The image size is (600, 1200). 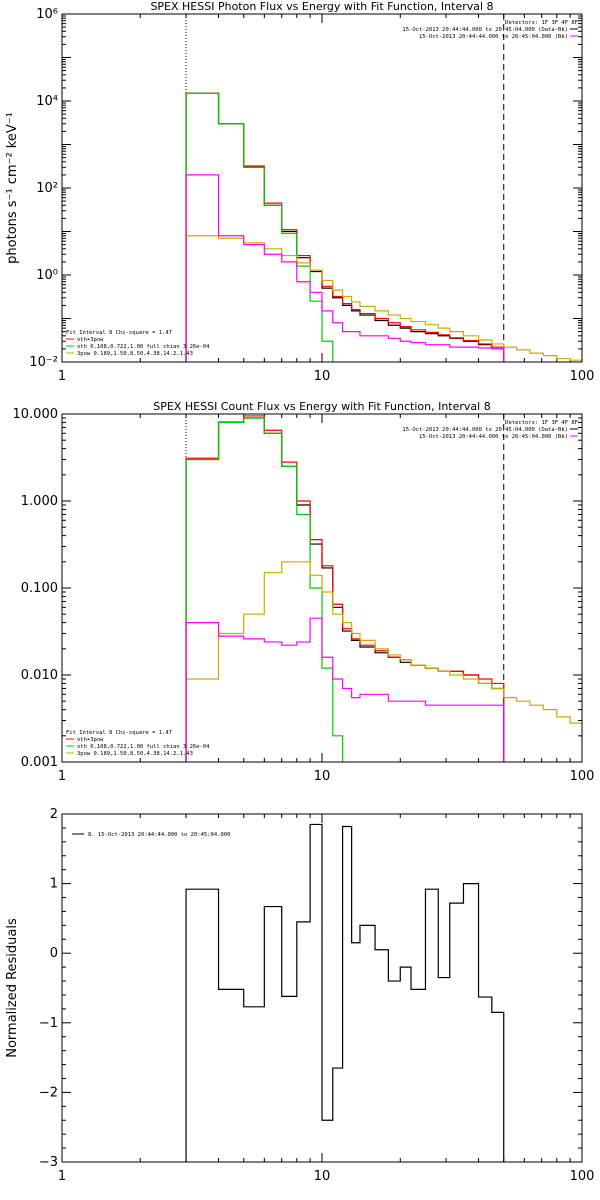 I want to click on y-tick-label: −1, so click(x=48, y=1023).